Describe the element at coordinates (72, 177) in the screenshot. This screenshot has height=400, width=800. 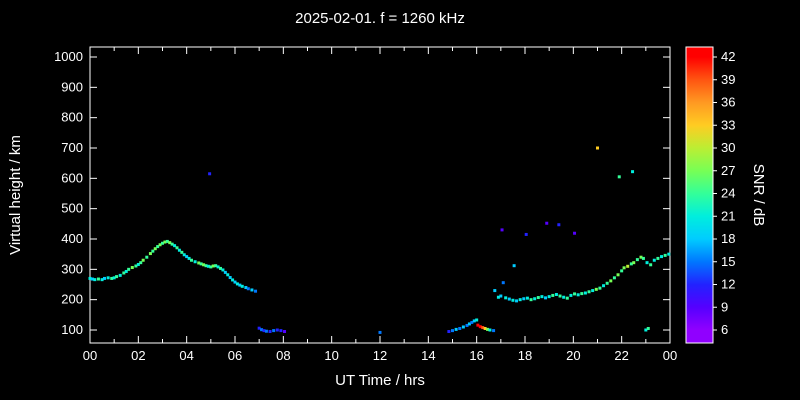
I see `svg-text: 600` at that location.